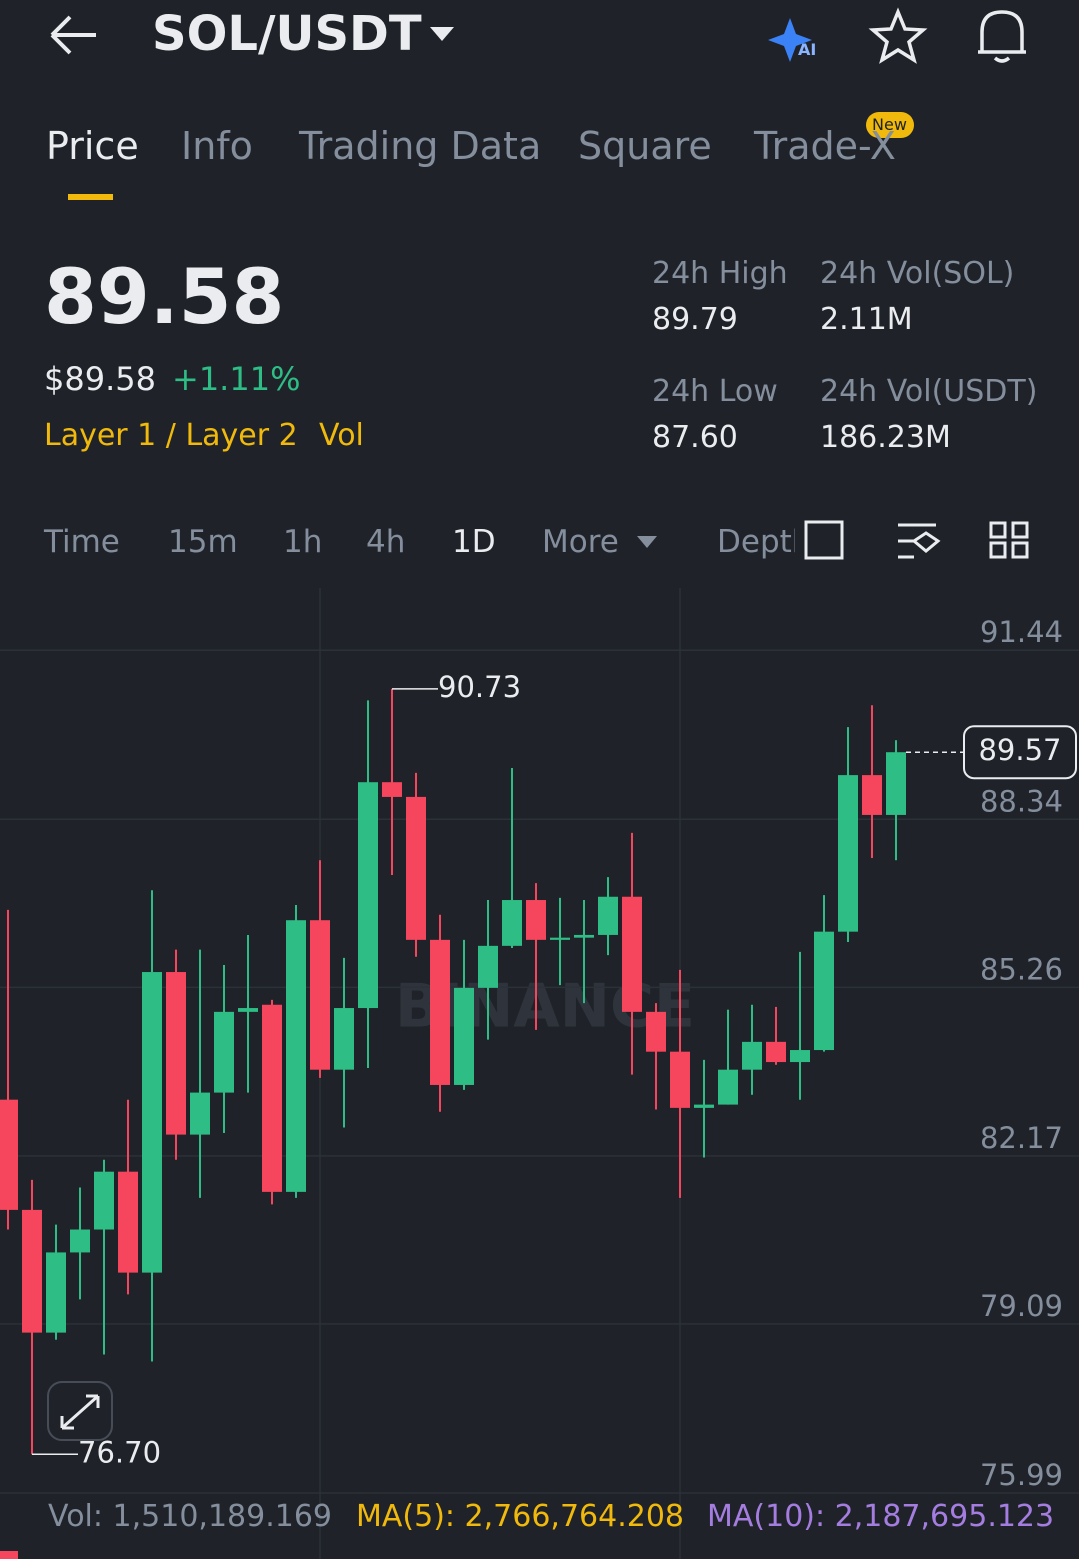 This screenshot has width=1079, height=1559. Describe the element at coordinates (885, 437) in the screenshot. I see `stat-value: 186.23M` at that location.